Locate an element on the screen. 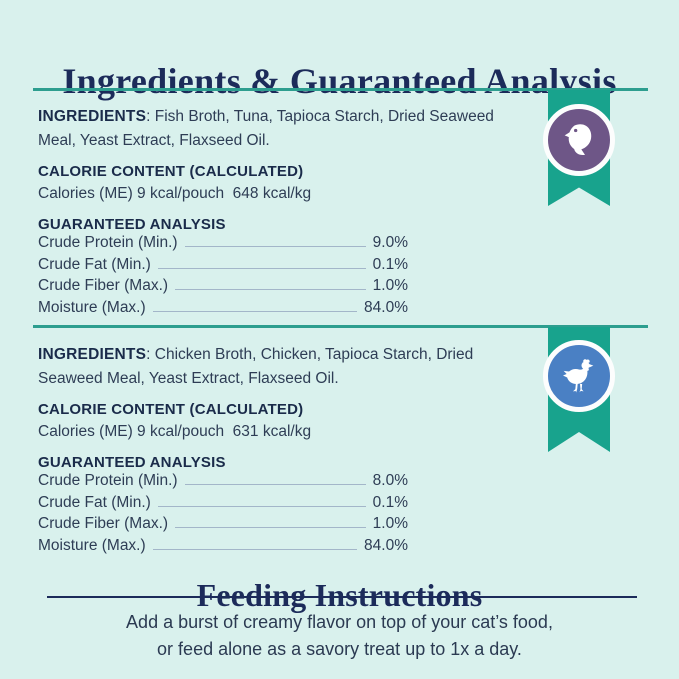  page-title: Ingredients & Guaranteed Analysis is located at coordinates (339, 81).